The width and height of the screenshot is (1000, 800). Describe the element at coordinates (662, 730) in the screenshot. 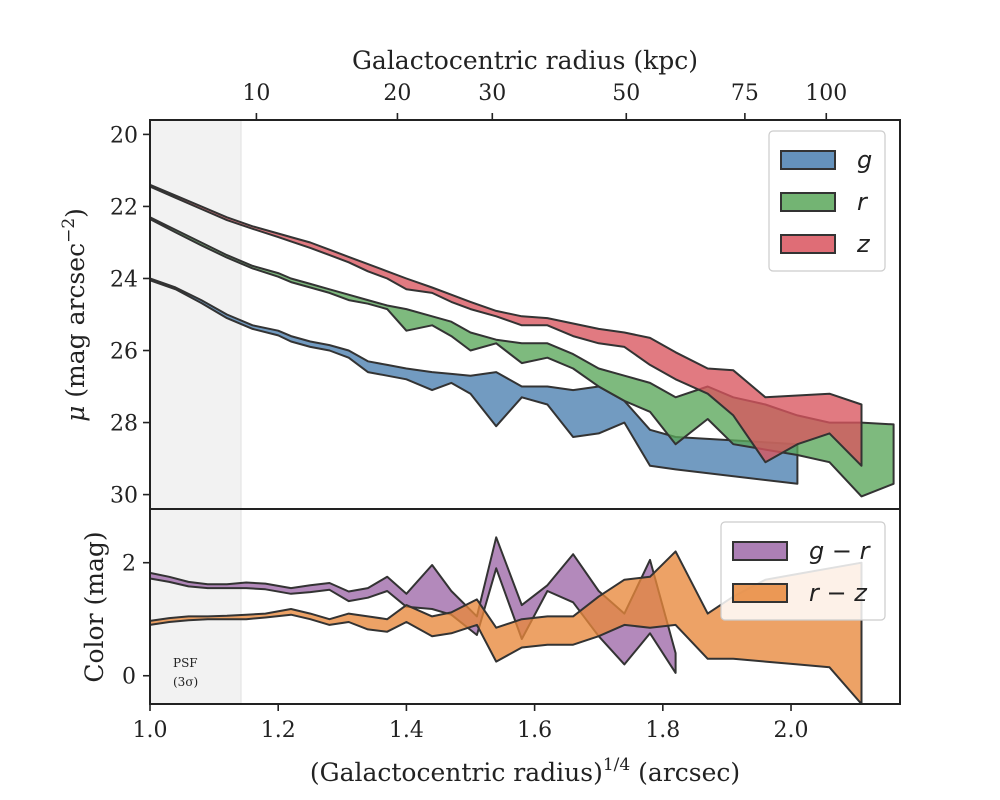

I see `x-tick-label: 1.8` at that location.